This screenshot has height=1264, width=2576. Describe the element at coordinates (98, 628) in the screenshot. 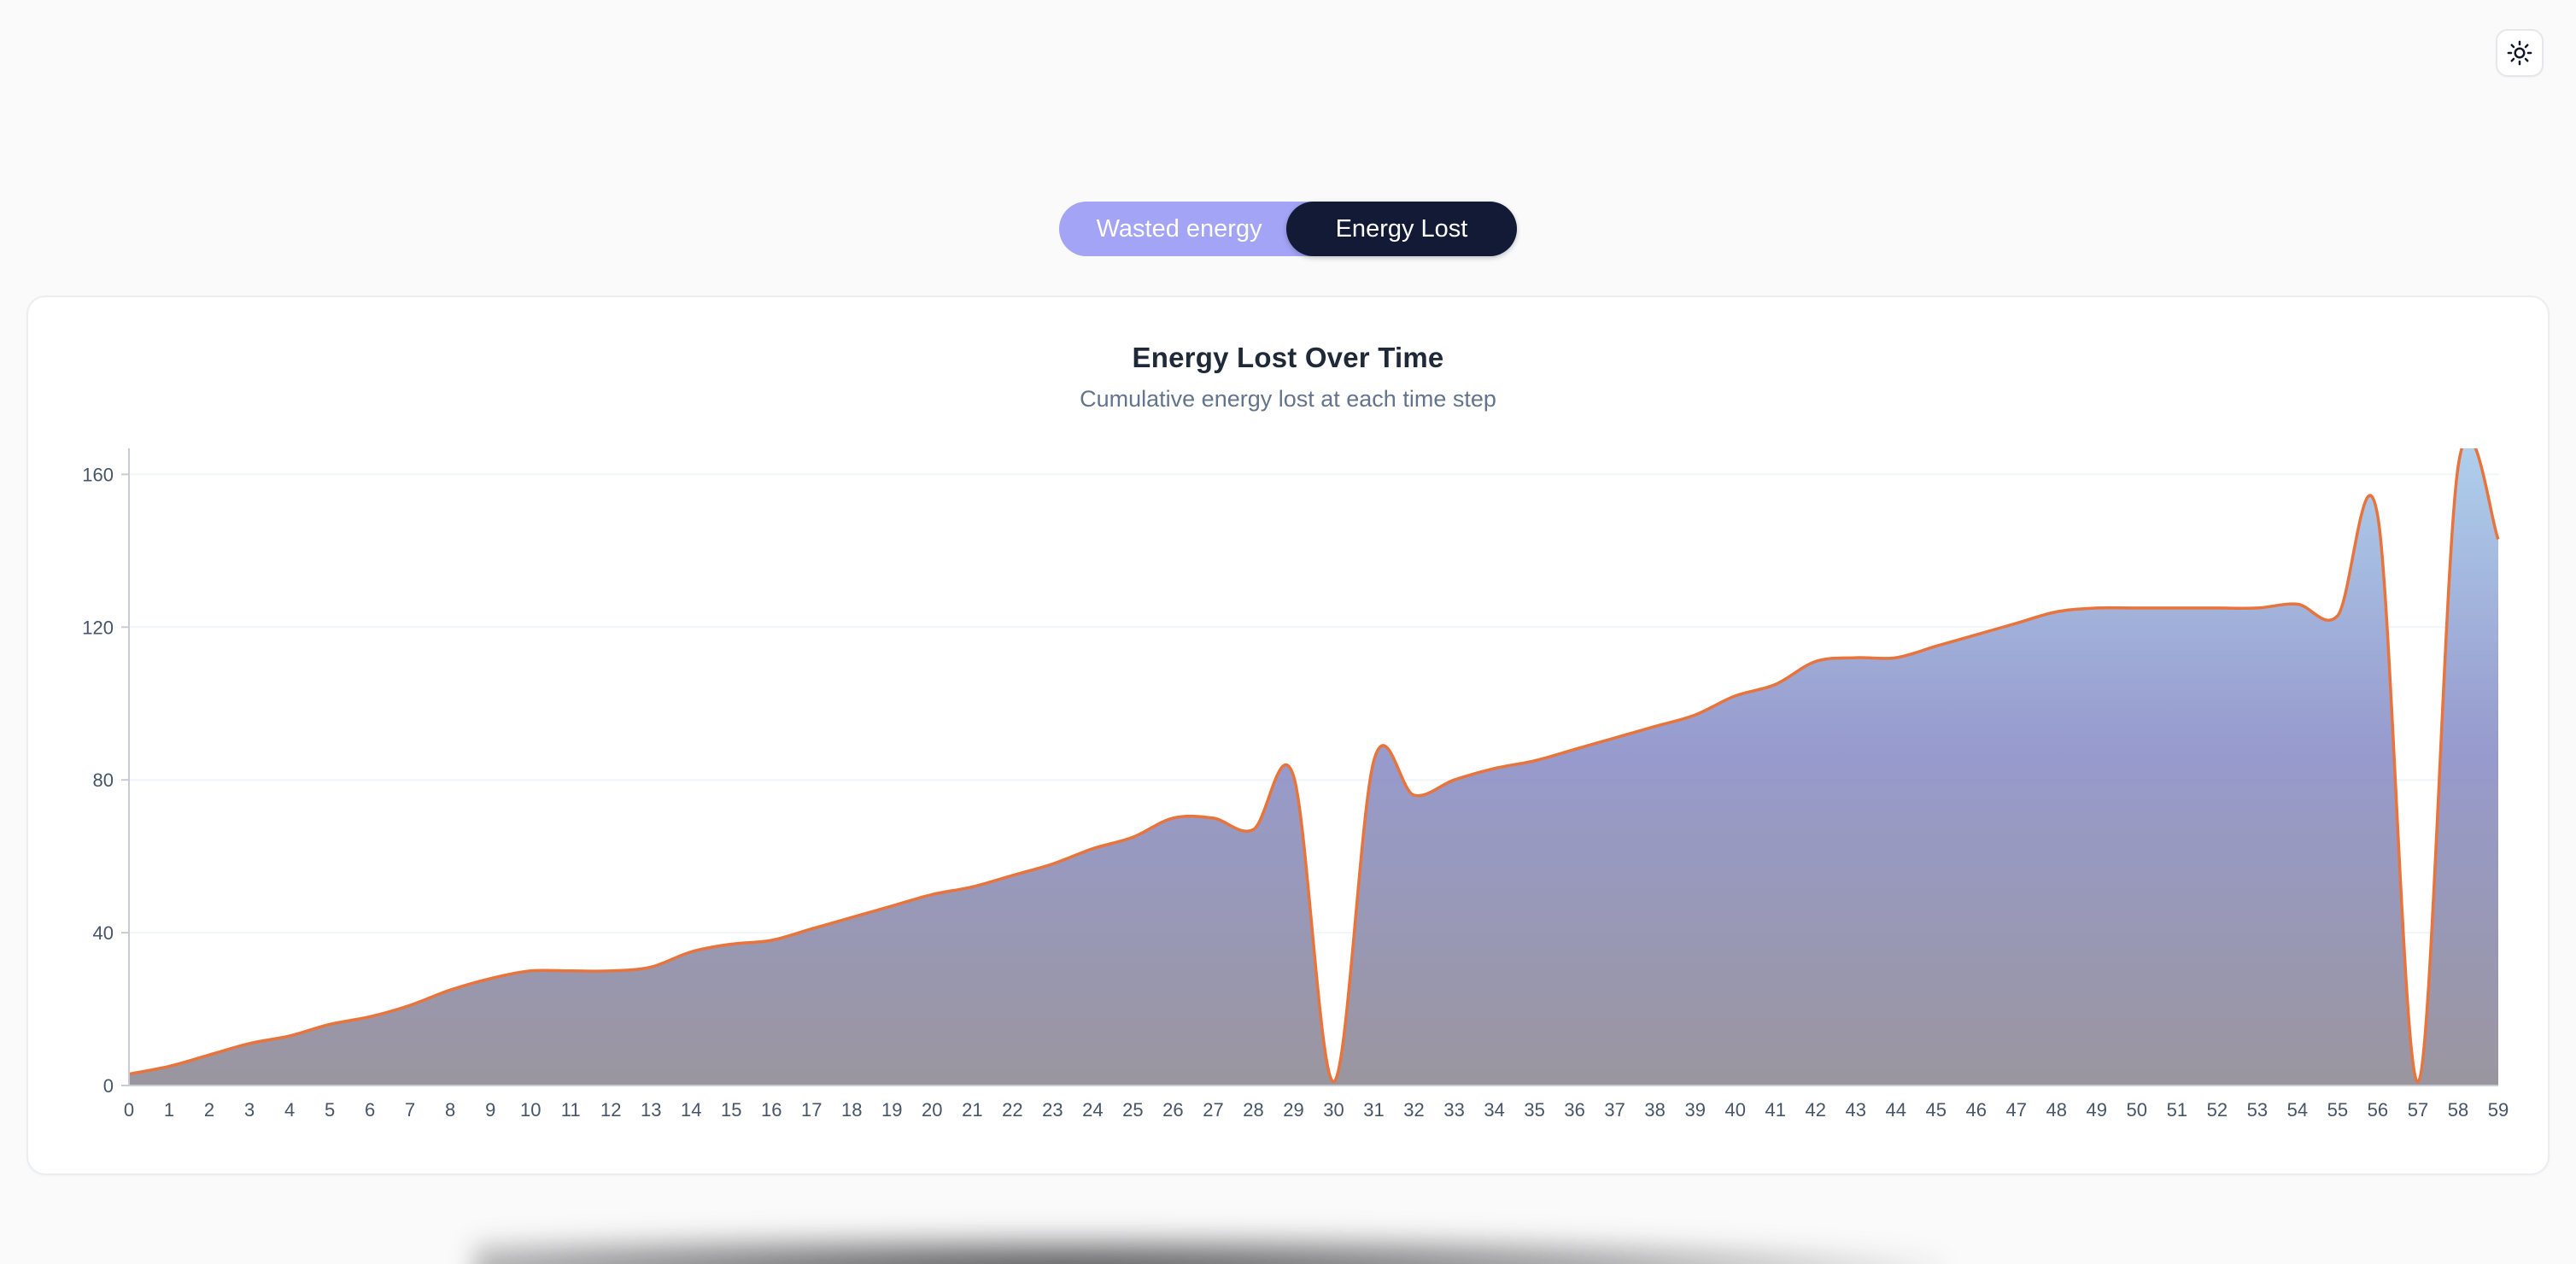

I see `svg-text: 120` at that location.